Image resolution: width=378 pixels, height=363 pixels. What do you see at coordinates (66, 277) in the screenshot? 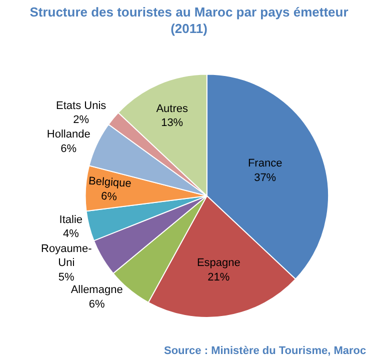
I see `data-label: 5%` at bounding box center [66, 277].